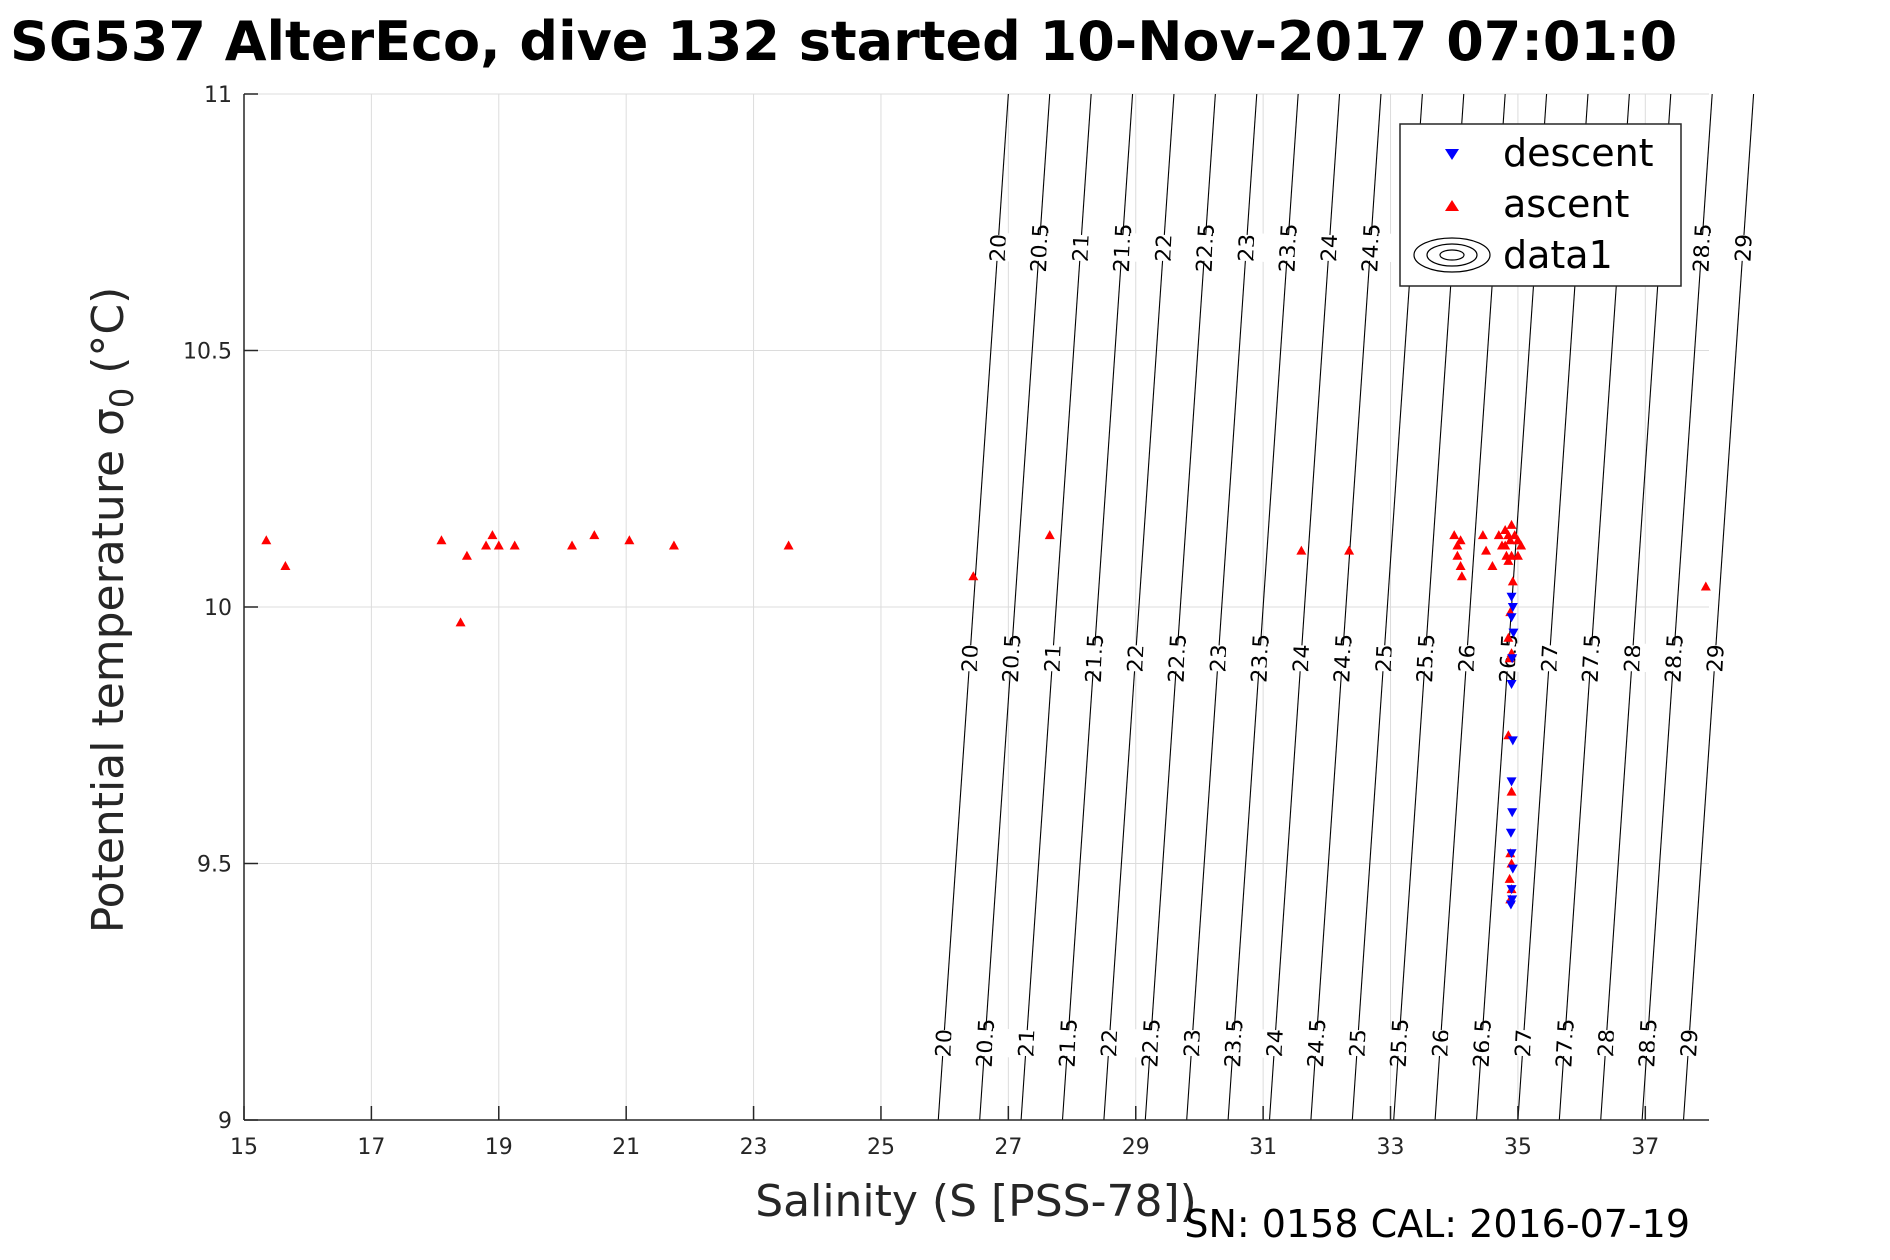 The image size is (1890, 1260). I want to click on x-tick-label: 37, so click(1645, 1147).